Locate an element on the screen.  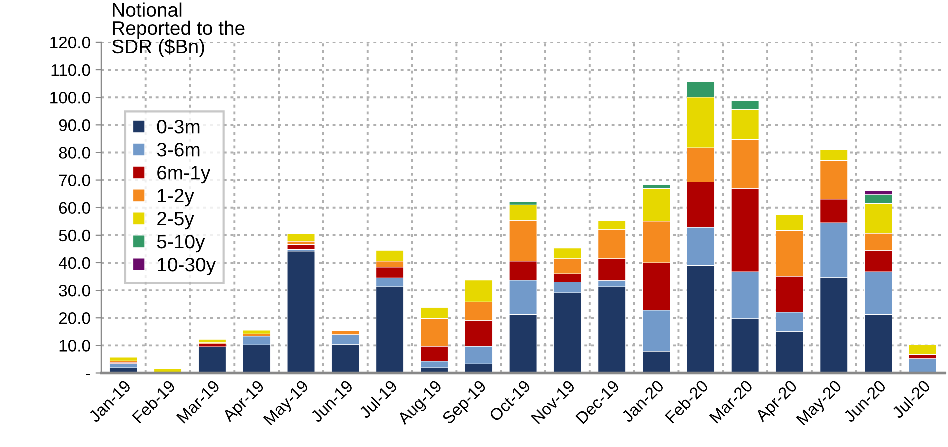
y-tick-label: 110.0 is located at coordinates (71, 70).